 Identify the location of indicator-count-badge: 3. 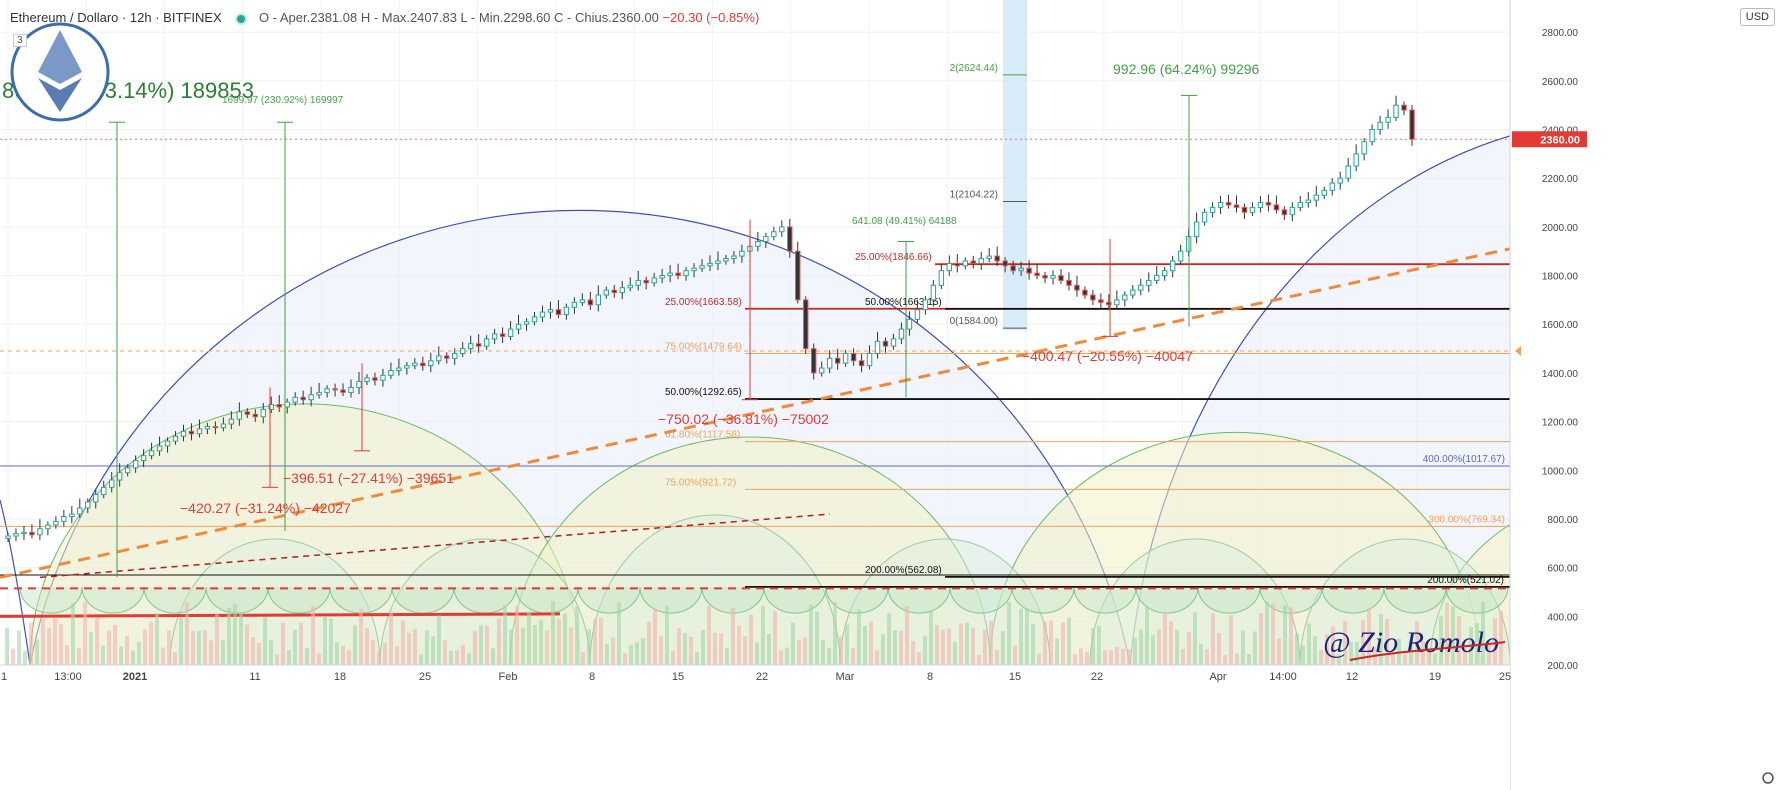
(20, 40).